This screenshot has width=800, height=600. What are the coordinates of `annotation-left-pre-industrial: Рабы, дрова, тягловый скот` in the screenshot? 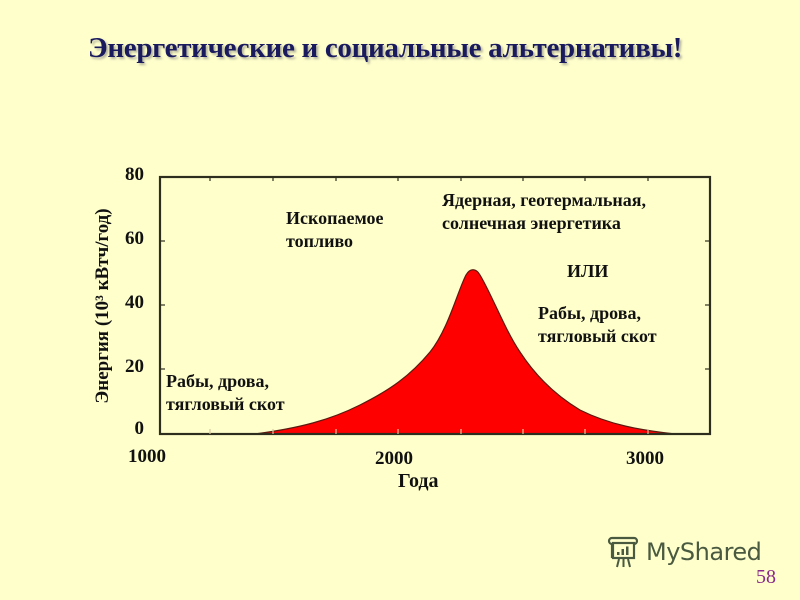 It's located at (225, 393).